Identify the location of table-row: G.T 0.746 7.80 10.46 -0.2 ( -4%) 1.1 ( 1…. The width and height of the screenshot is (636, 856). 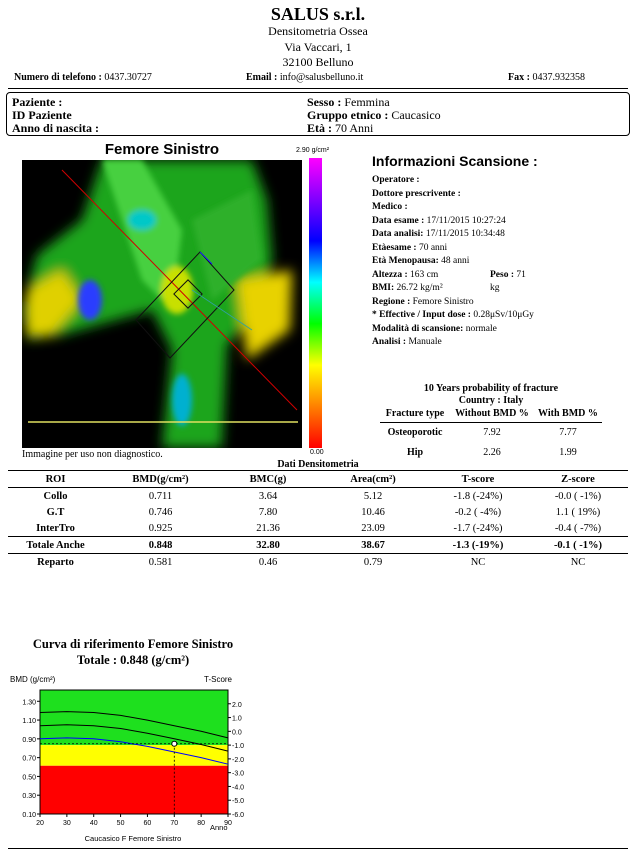
(318, 512).